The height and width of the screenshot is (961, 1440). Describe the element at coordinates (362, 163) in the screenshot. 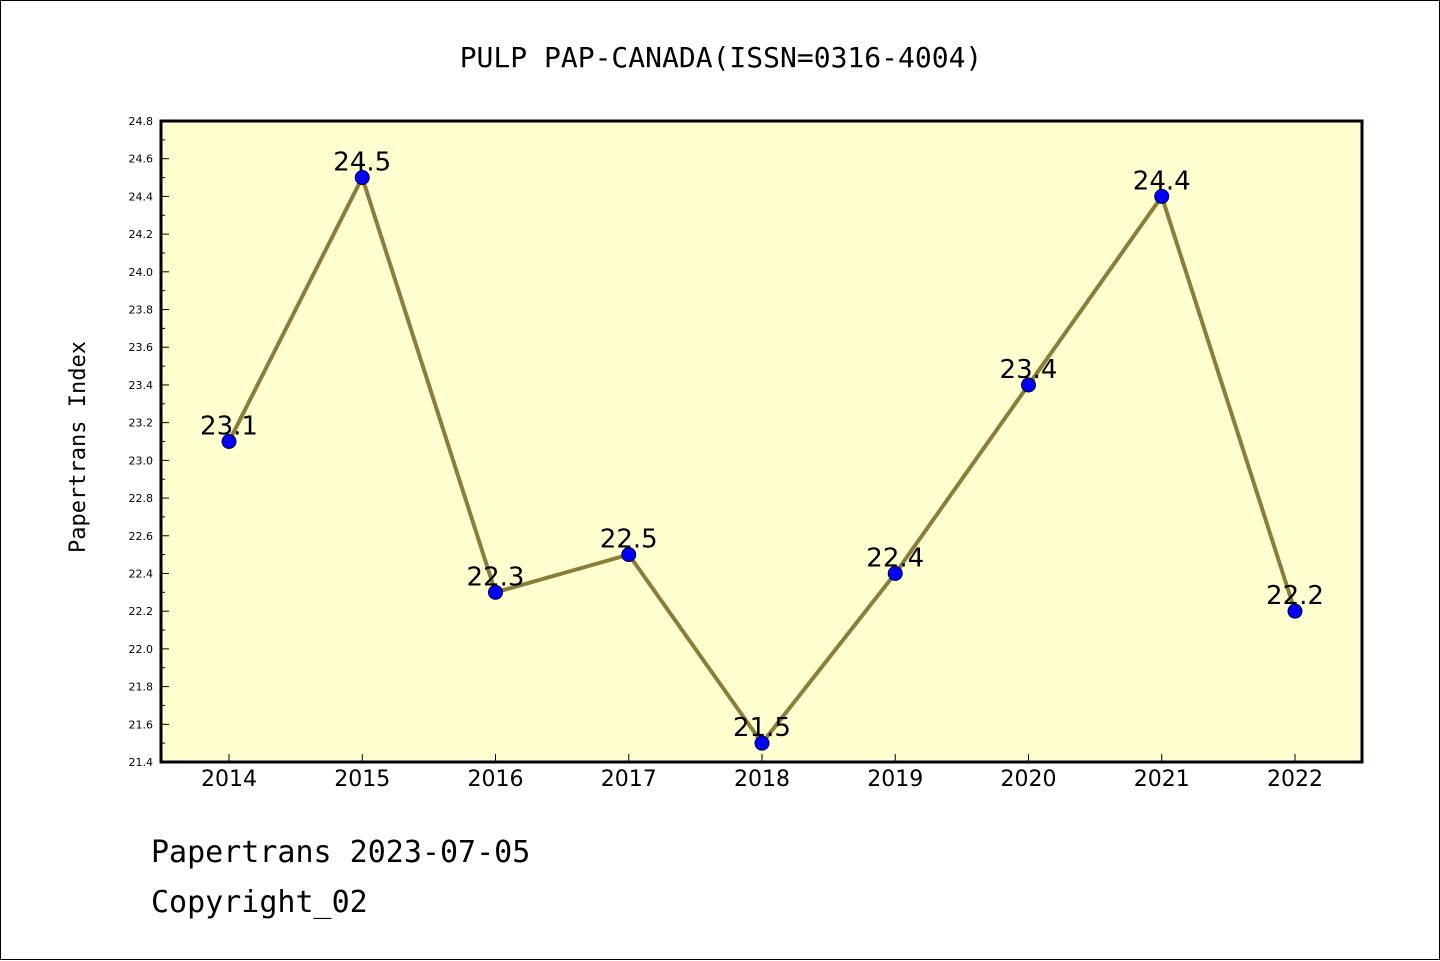

I see `data-label: 24.5` at that location.